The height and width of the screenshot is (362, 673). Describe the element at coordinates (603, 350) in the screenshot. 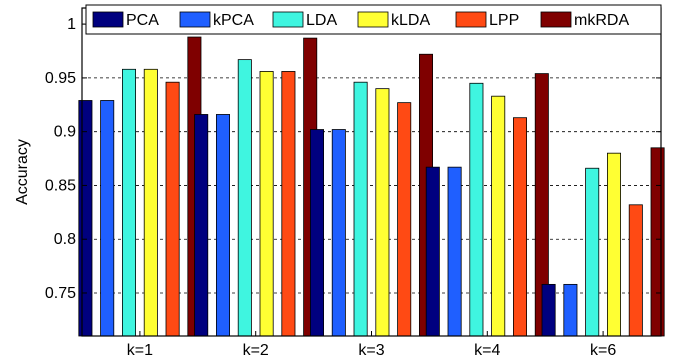

I see `x-tick-label: k=6` at that location.